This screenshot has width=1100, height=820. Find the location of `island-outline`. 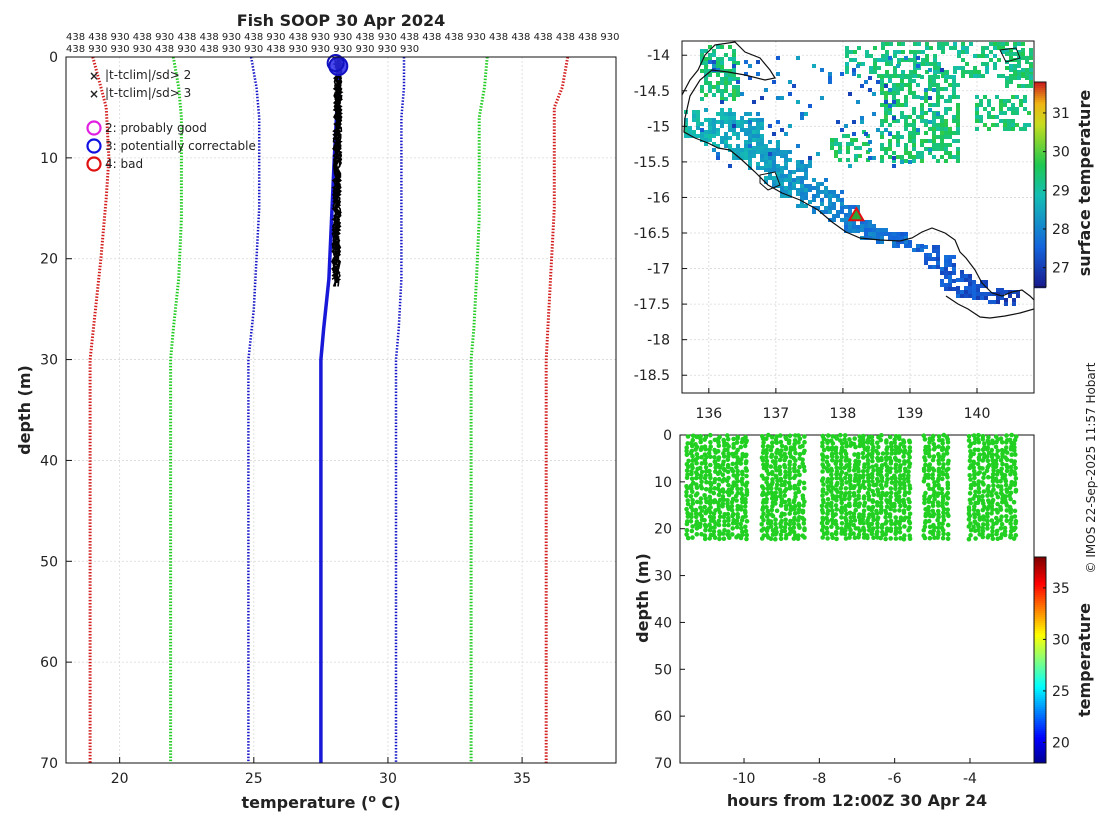

island-outline is located at coordinates (770, 181).